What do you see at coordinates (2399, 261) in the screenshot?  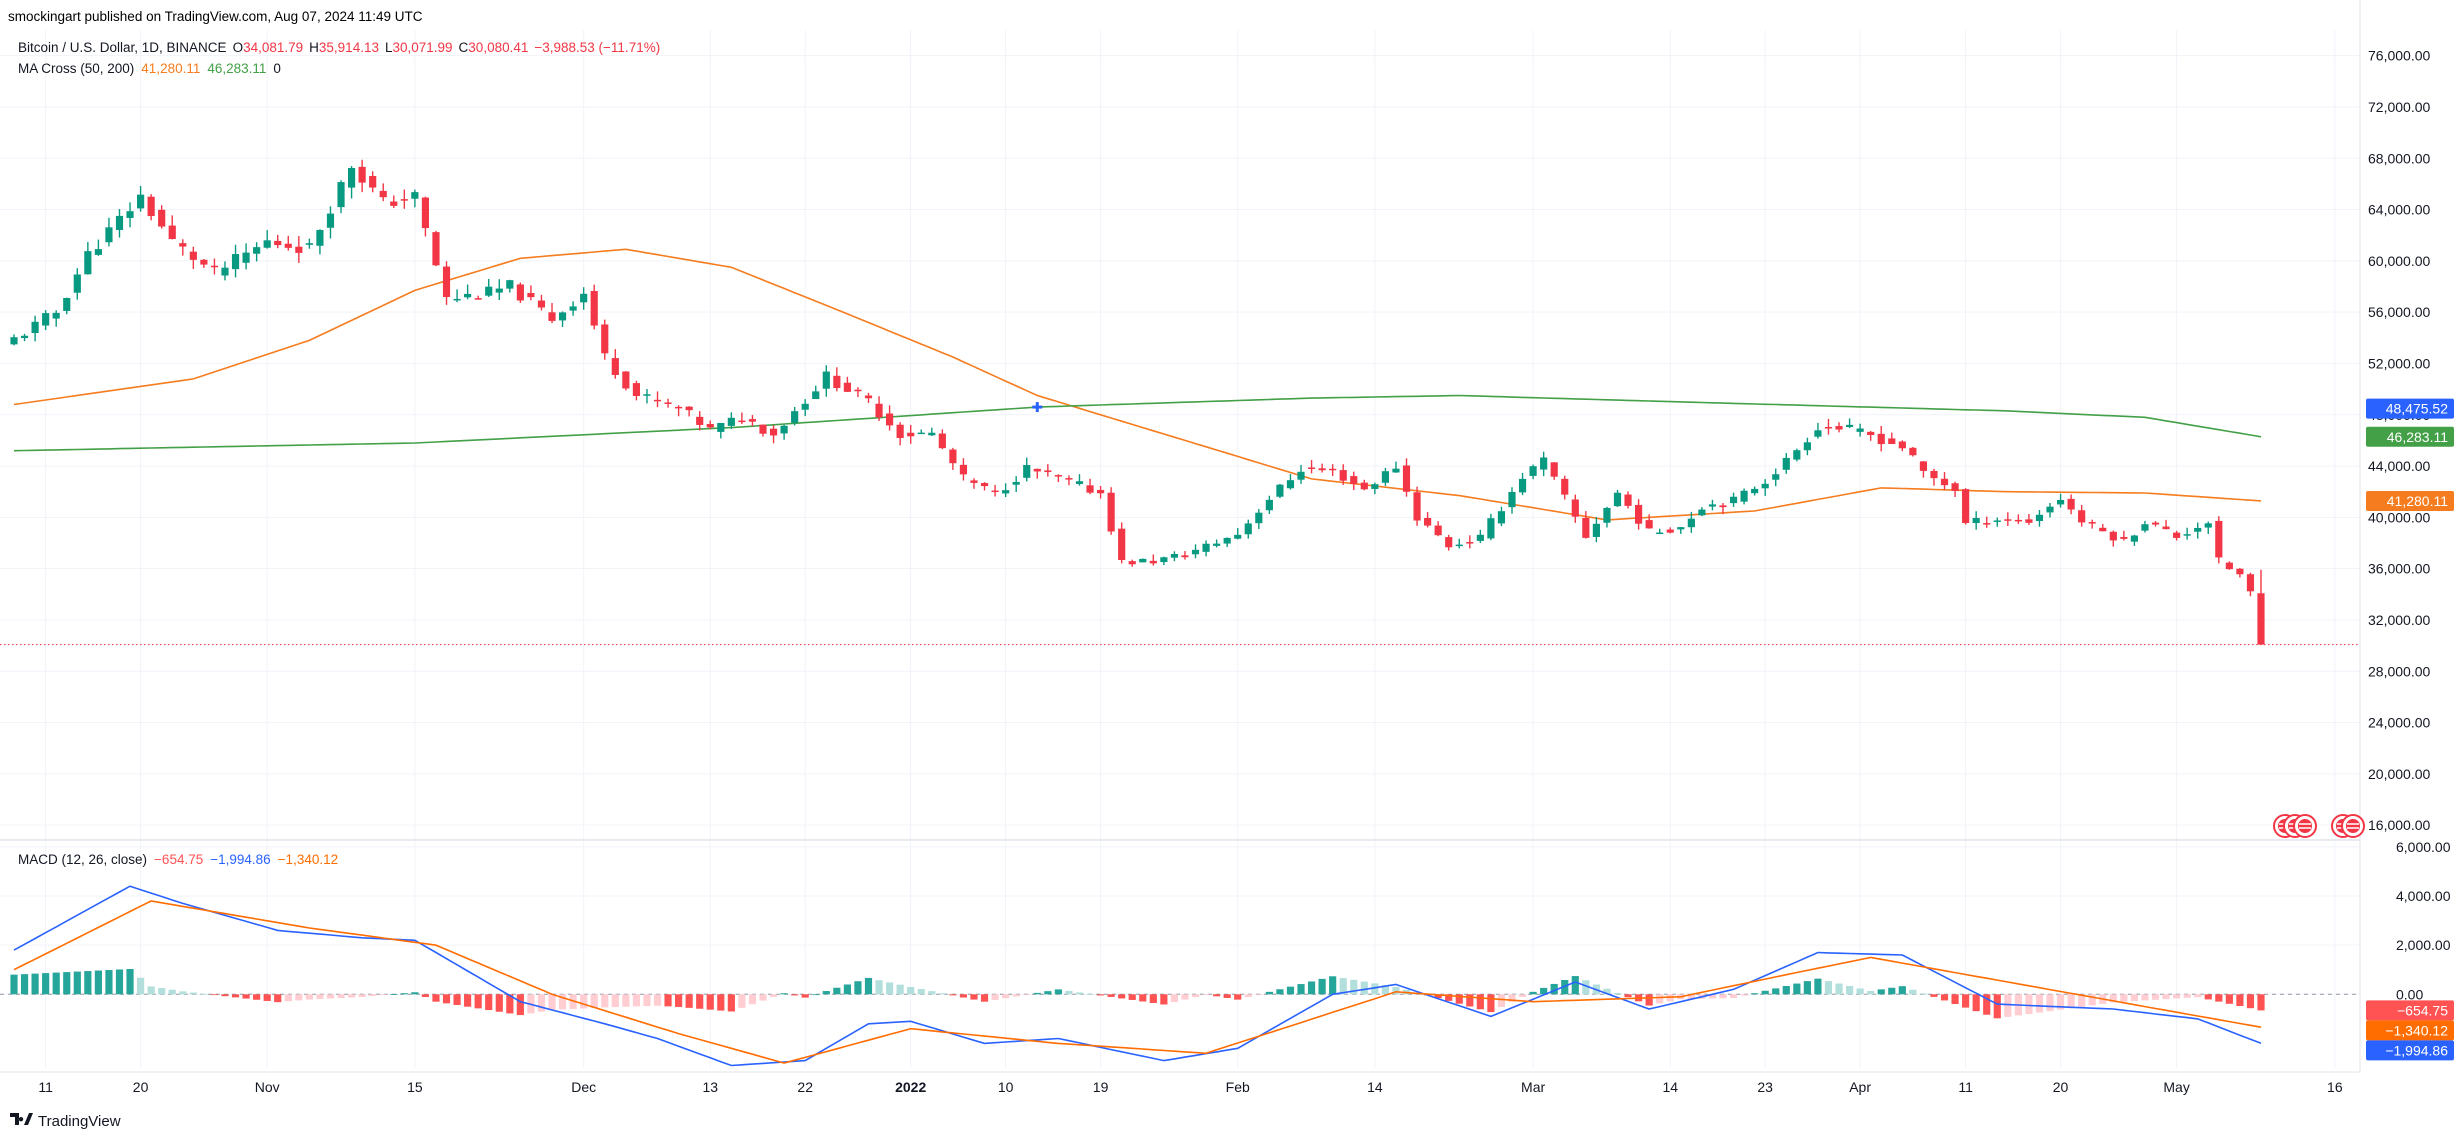 I see `price-tick-label: 60,000.00` at bounding box center [2399, 261].